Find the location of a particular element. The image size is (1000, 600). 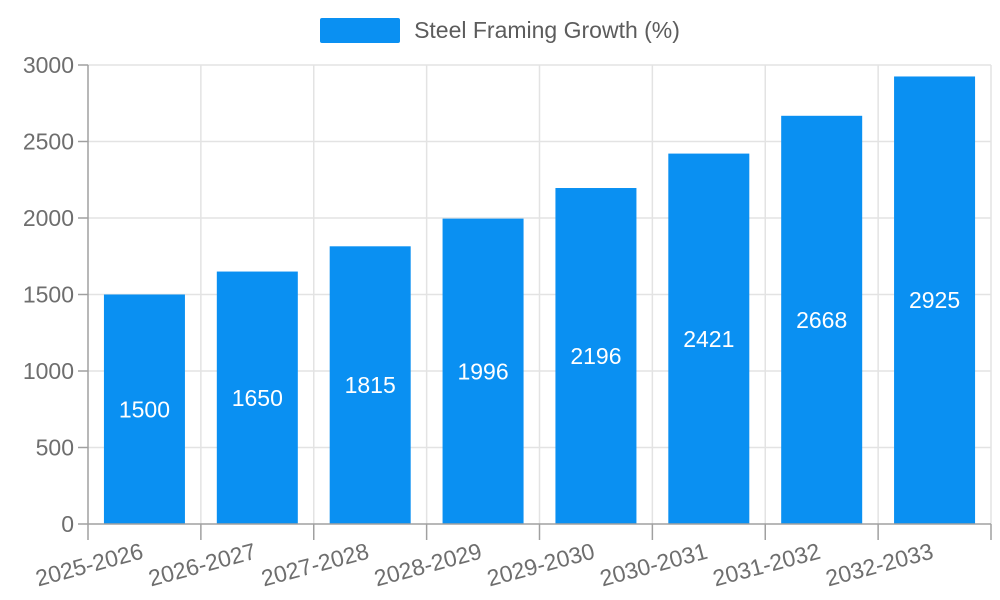

bar-value-label: 1996 is located at coordinates (482, 371).